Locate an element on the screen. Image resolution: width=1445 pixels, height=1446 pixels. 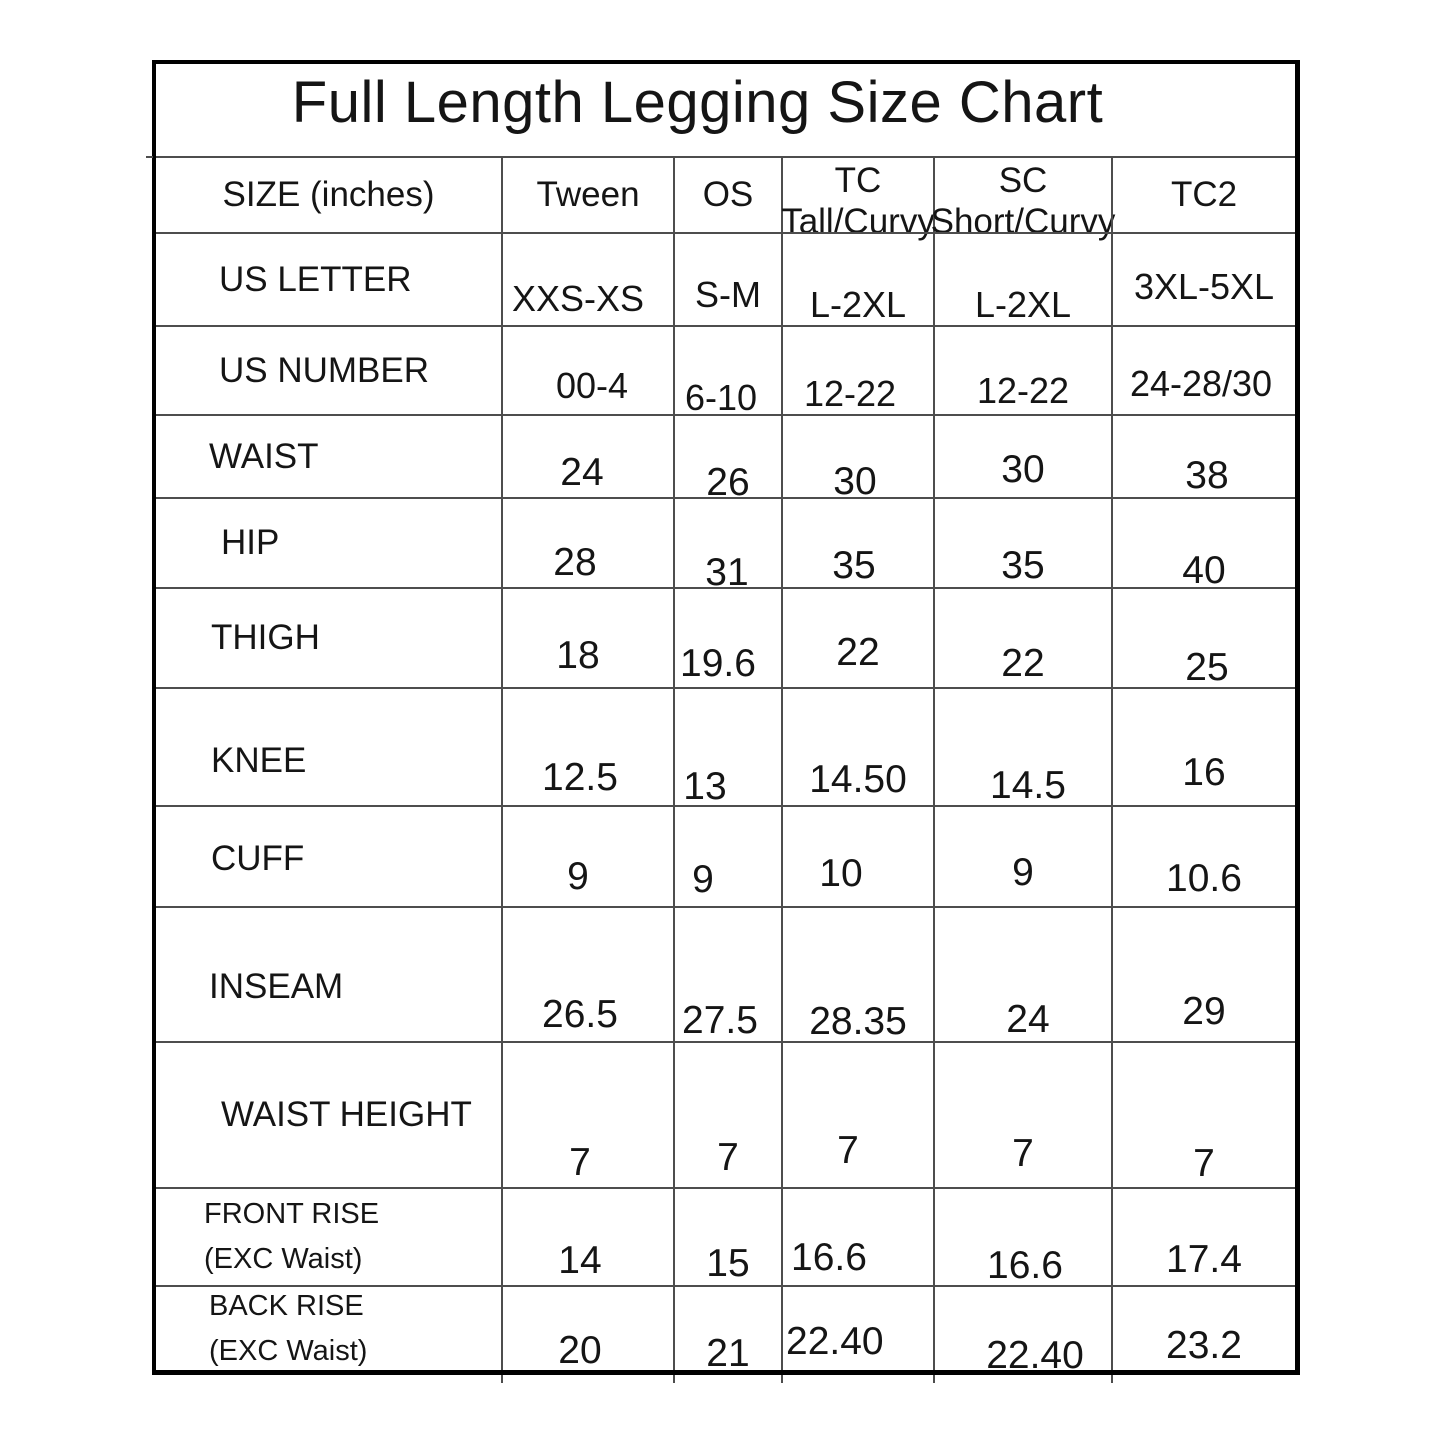
row-label: US LETTER is located at coordinates (328, 278).